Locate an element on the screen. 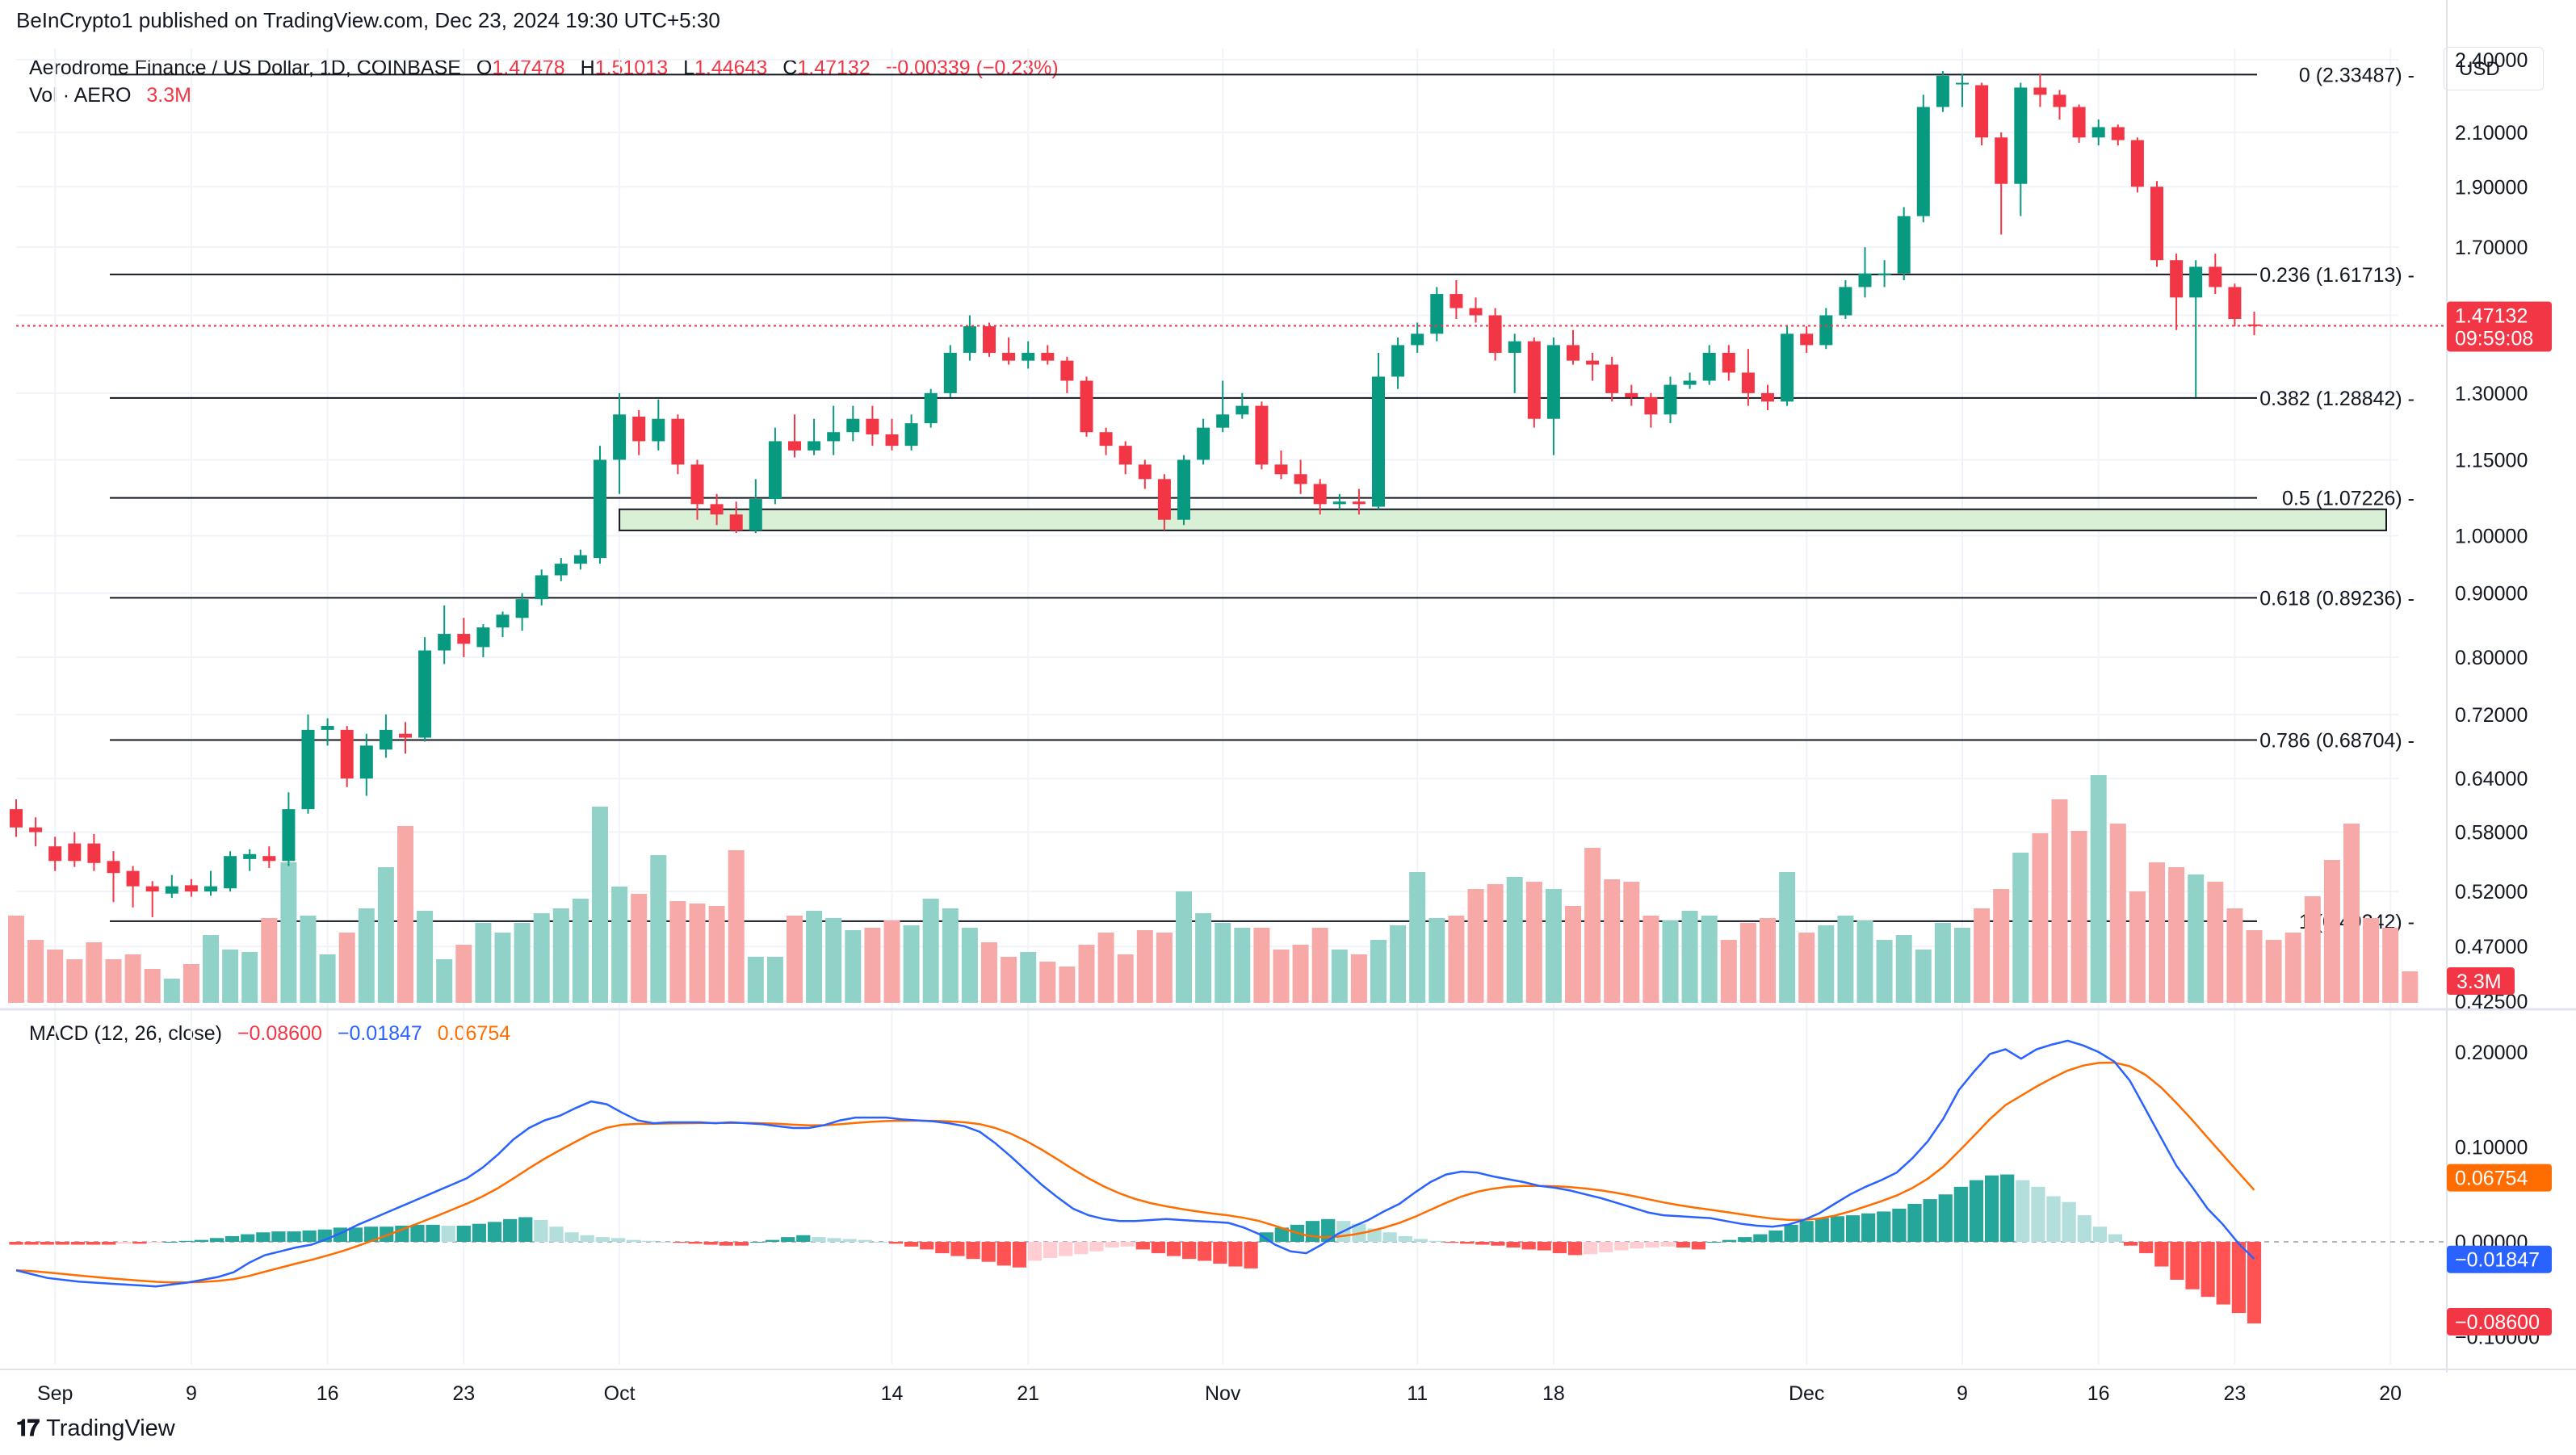 The height and width of the screenshot is (1455, 2576). price-tick-label: 0.64000 is located at coordinates (2491, 779).